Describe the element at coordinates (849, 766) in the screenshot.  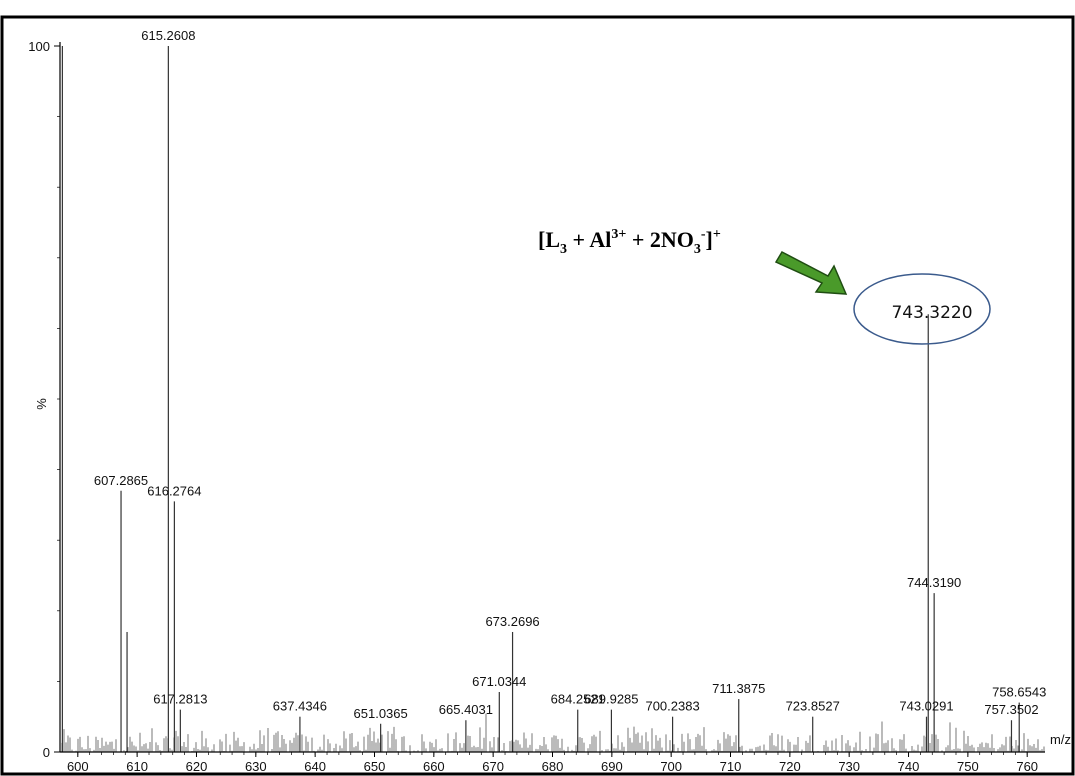
I see `x-tick-label: 730` at that location.